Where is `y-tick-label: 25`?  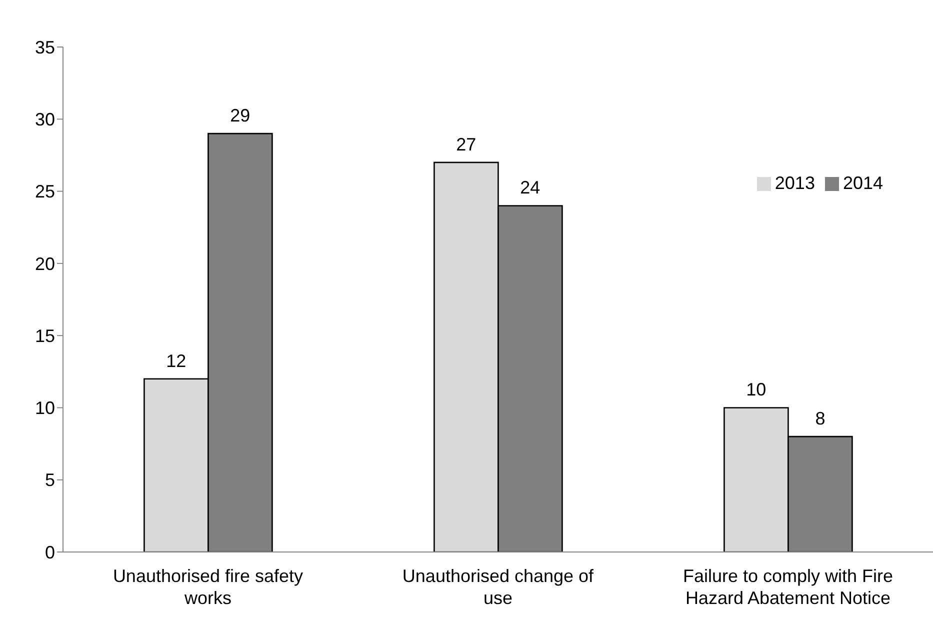
y-tick-label: 25 is located at coordinates (44, 192).